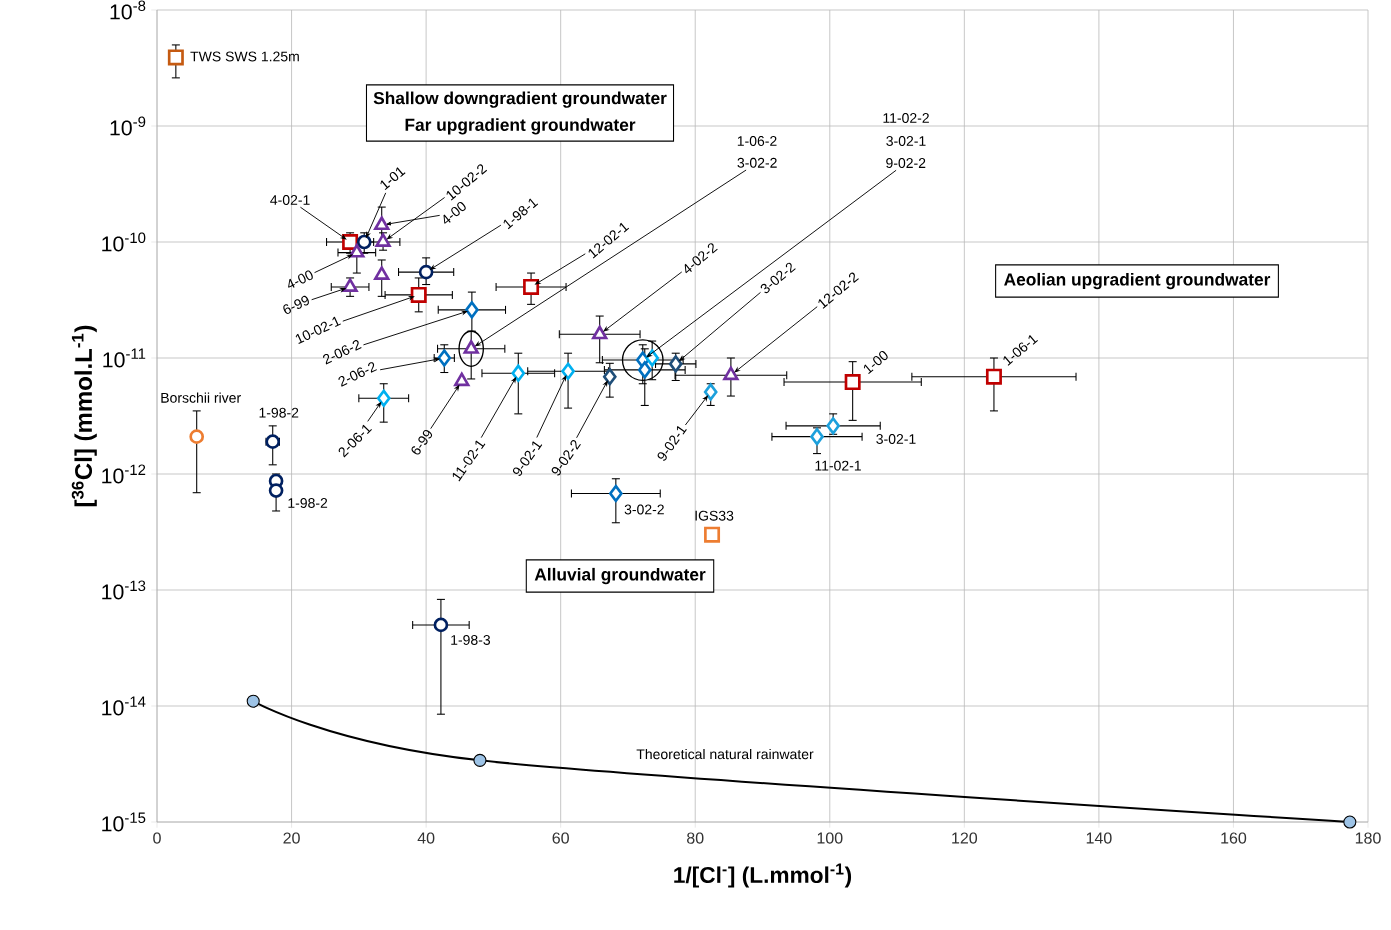  I want to click on y-axis-title: [$^{36}$Cl] (mmol.L$^{-1}$), so click(84, 416).